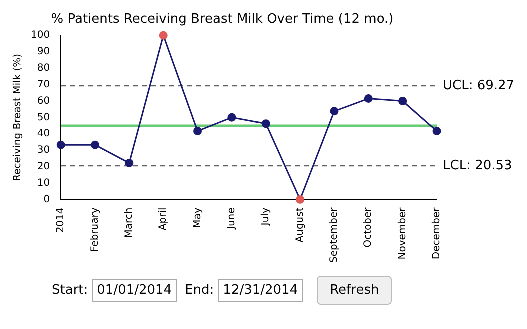 The height and width of the screenshot is (329, 527). I want to click on end-date-field: 12/31/2014, so click(261, 290).